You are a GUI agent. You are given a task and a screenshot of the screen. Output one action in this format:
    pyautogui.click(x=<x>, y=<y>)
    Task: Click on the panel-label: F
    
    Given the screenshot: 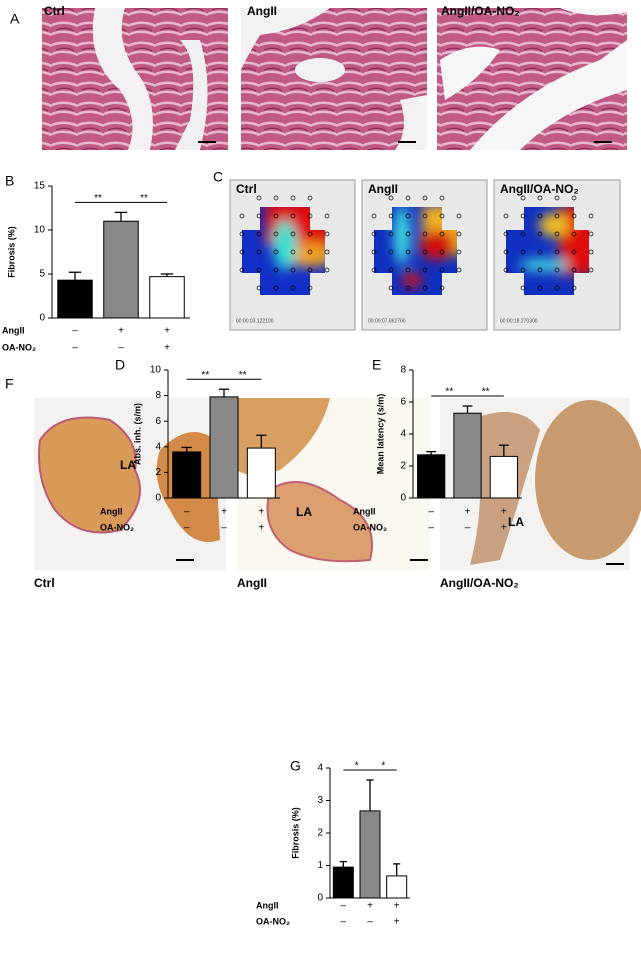 What is the action you would take?
    pyautogui.click(x=9, y=384)
    